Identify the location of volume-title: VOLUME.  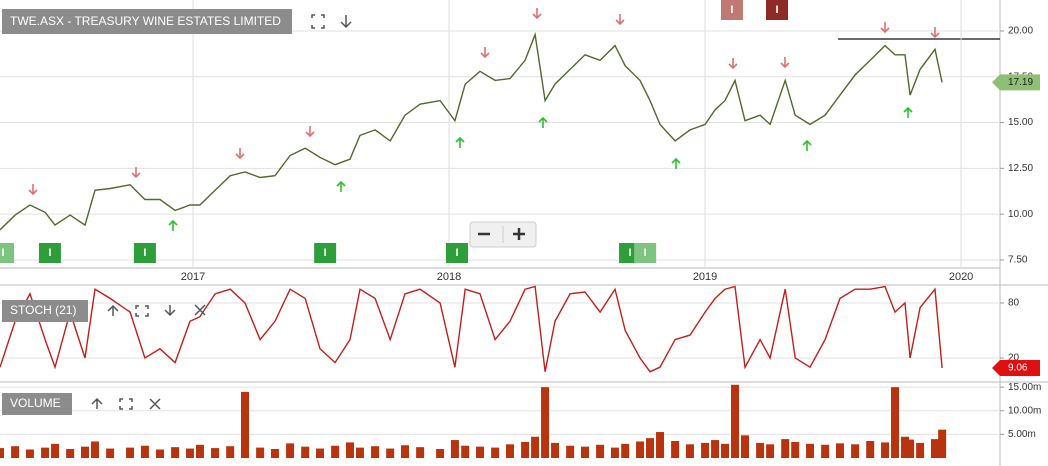
(35, 403).